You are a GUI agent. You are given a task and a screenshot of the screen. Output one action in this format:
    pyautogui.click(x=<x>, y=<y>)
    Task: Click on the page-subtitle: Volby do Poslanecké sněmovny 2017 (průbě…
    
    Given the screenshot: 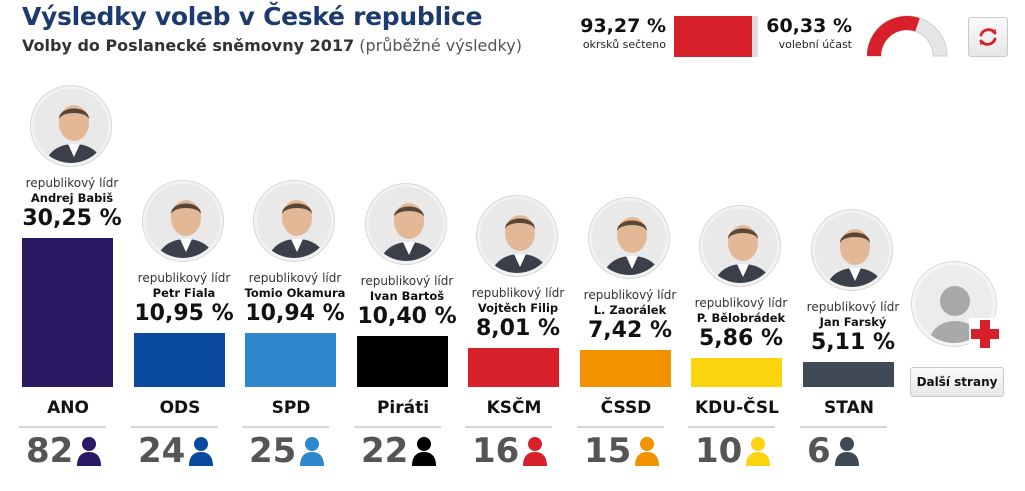 What is the action you would take?
    pyautogui.click(x=272, y=45)
    